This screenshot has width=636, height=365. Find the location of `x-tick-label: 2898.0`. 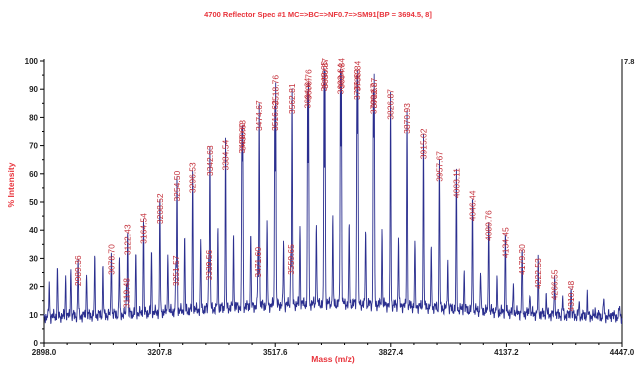

x-tick-label: 2898.0 is located at coordinates (44, 352).